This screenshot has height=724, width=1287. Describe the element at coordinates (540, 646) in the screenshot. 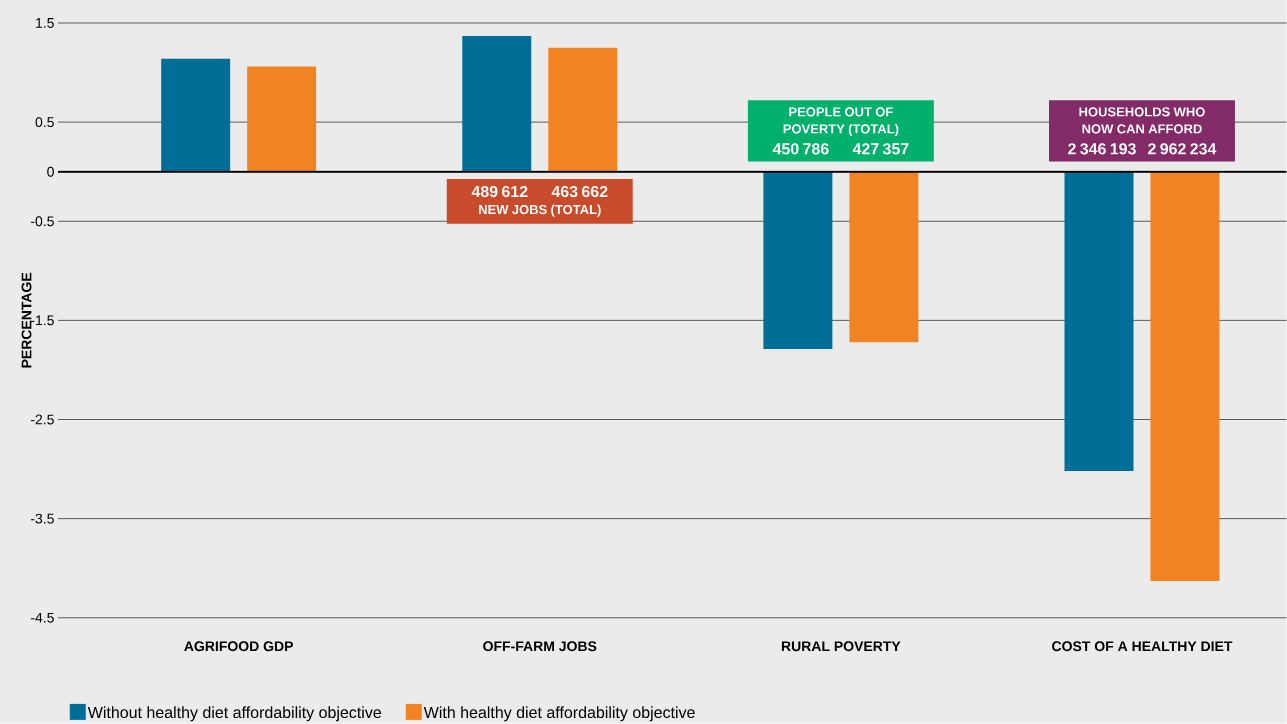

I see `x-tick-label: OFF-FARM JOBS` at that location.